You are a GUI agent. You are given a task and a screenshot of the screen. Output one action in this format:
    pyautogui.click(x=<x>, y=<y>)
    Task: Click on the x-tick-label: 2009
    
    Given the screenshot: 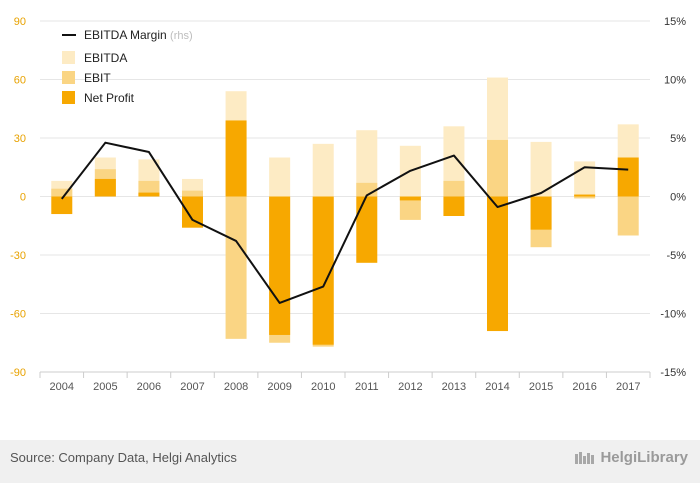 What is the action you would take?
    pyautogui.click(x=279, y=387)
    